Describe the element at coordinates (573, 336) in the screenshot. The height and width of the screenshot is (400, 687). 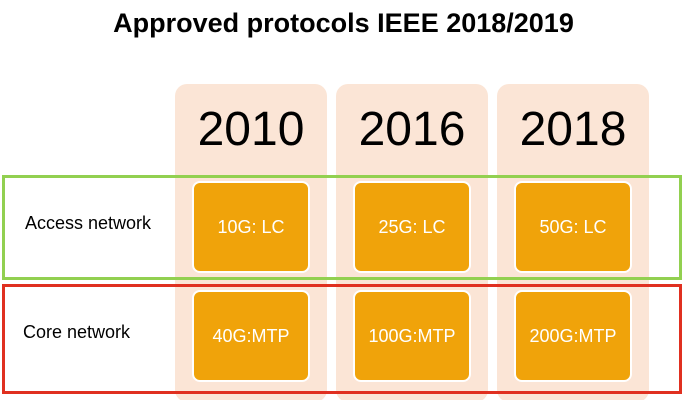
I see `protocol-cell-core-2018: 200G:MTP` at that location.